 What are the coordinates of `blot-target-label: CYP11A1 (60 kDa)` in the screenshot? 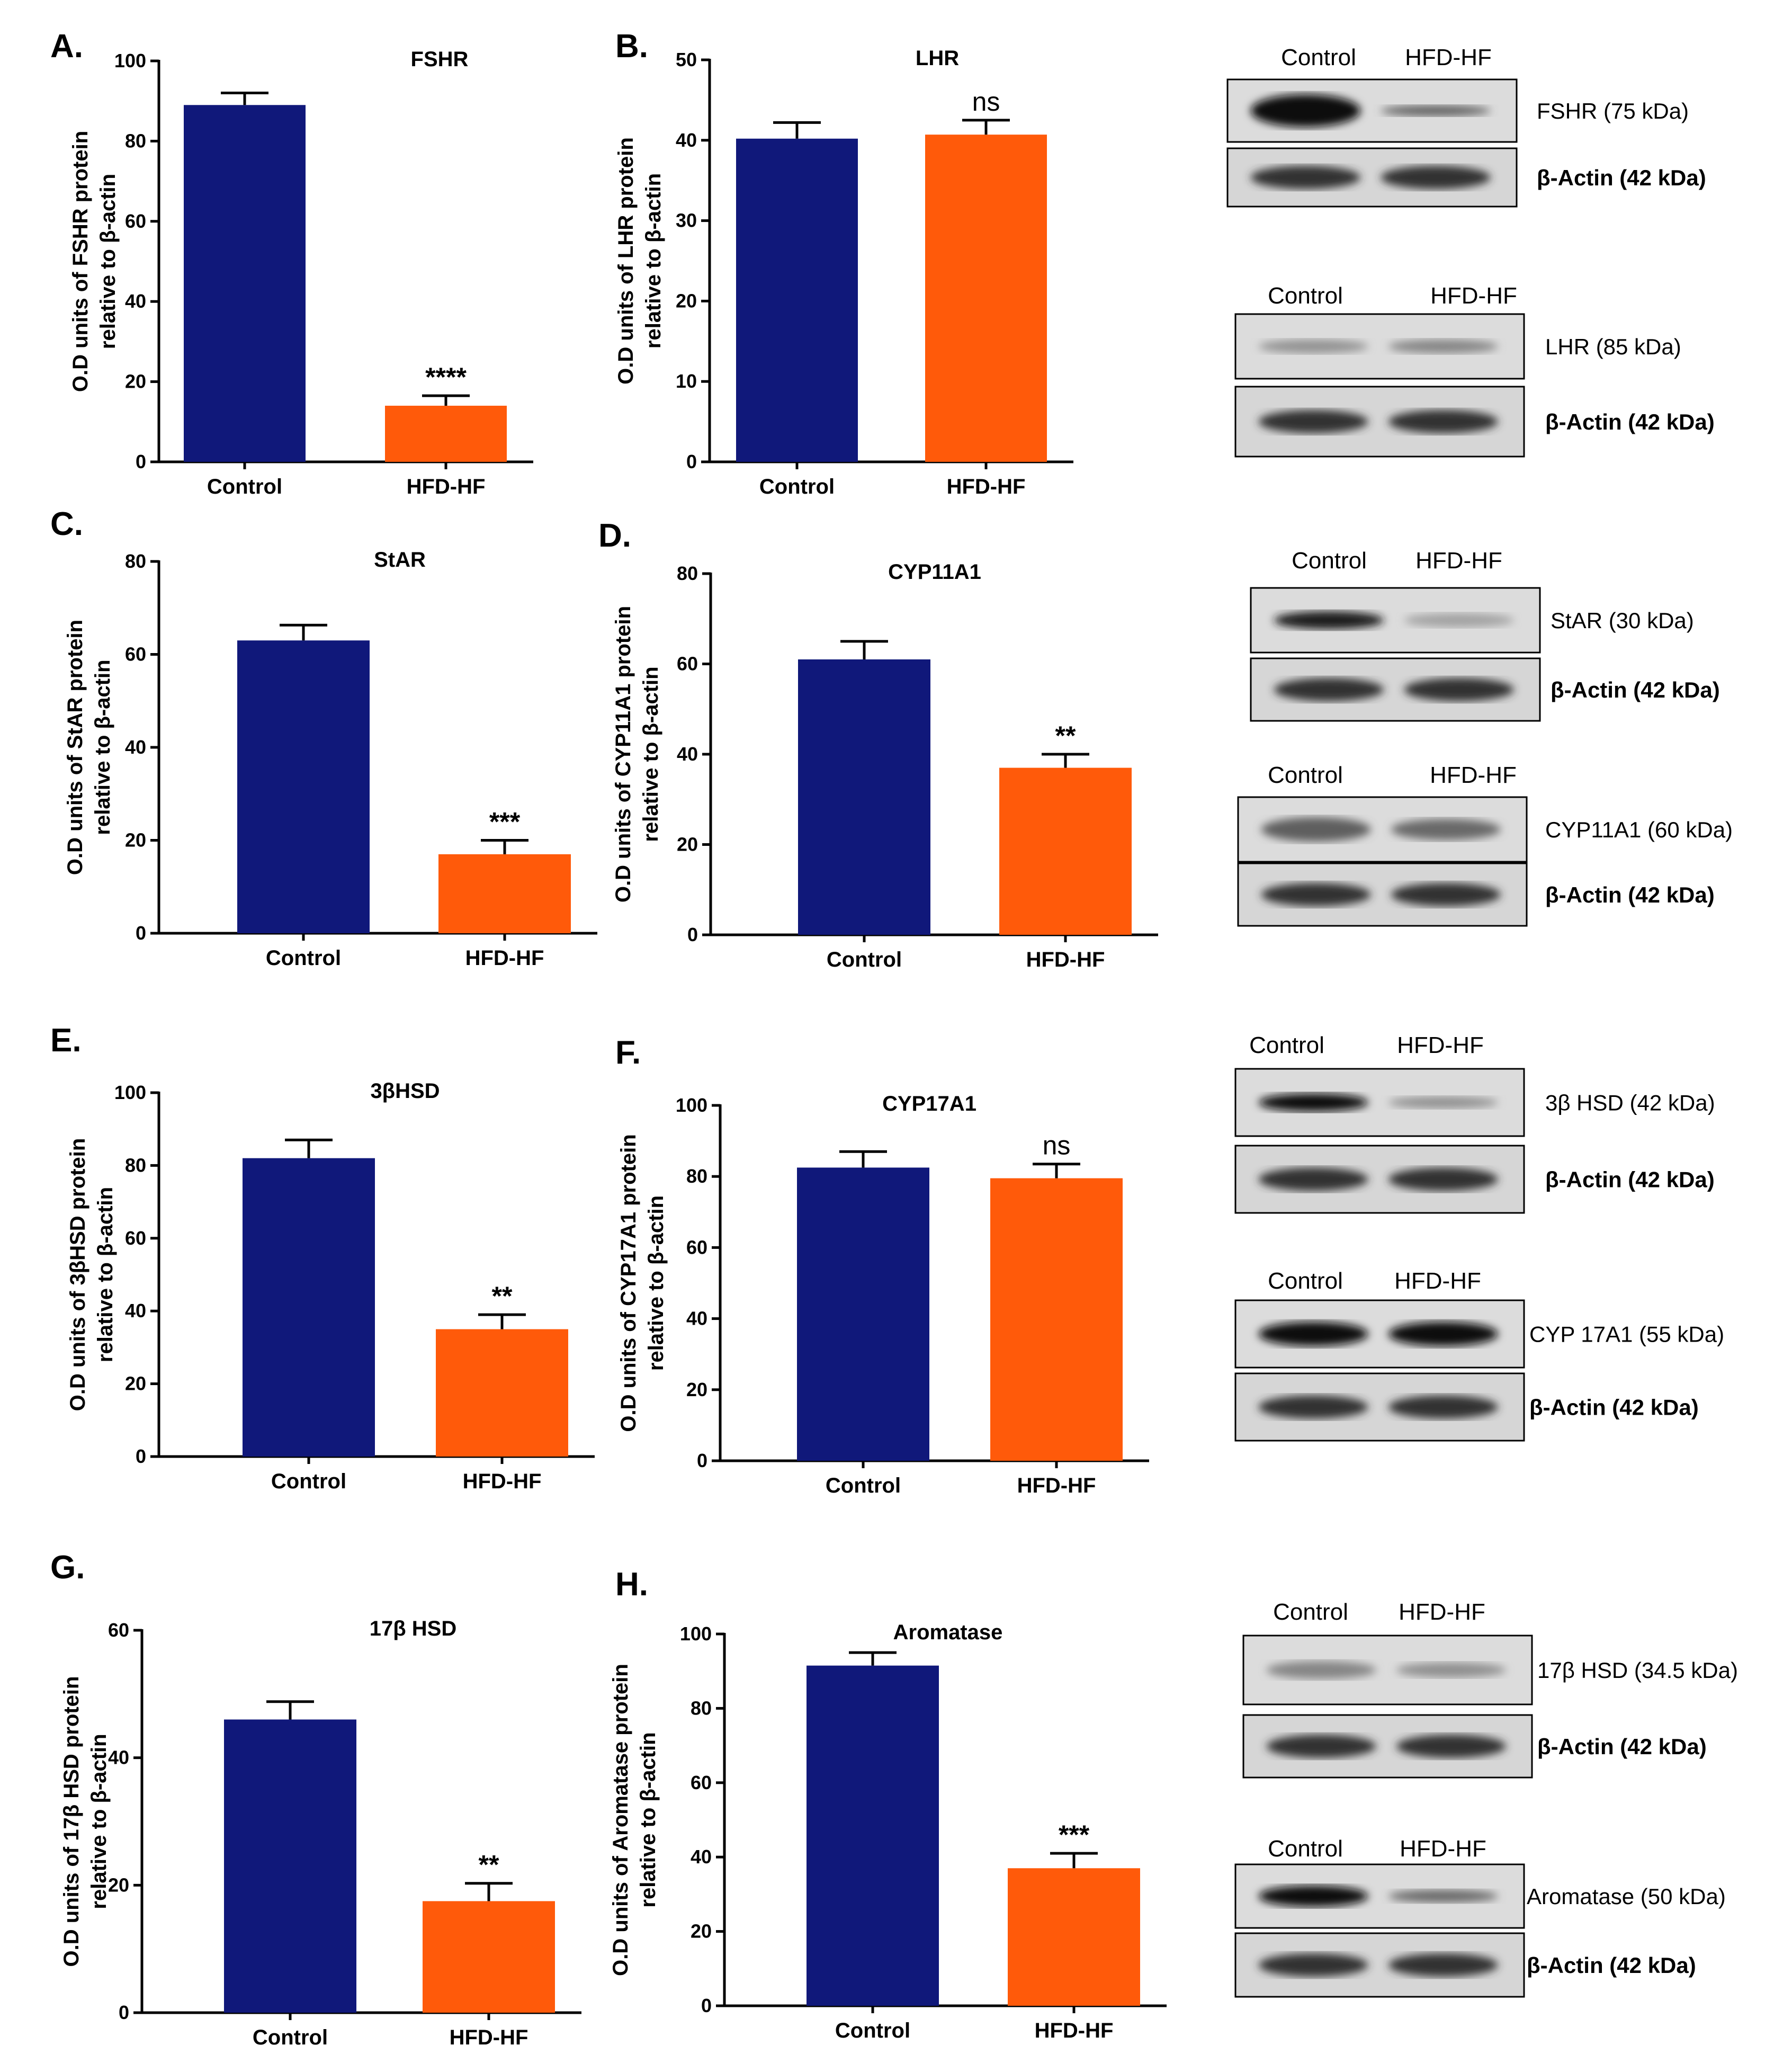 It's located at (1639, 829).